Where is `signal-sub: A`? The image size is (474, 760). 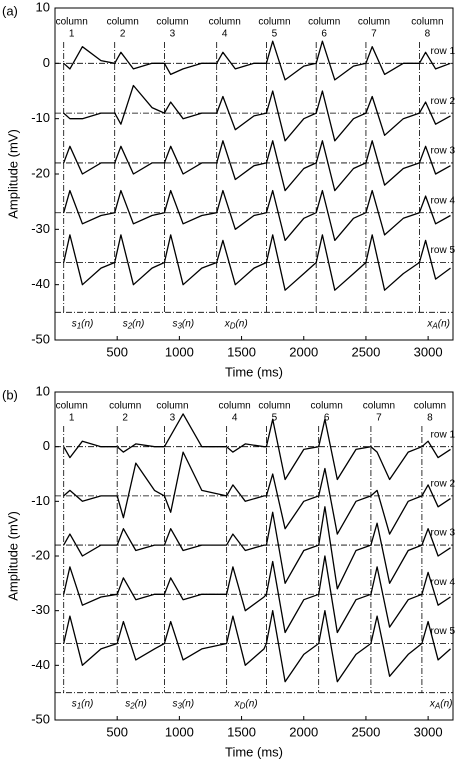 signal-sub: A is located at coordinates (434, 325).